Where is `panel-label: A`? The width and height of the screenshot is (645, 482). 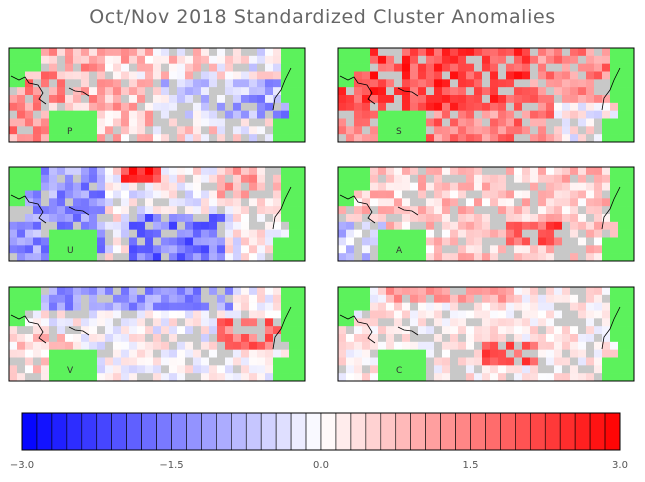
panel-label: A is located at coordinates (399, 251).